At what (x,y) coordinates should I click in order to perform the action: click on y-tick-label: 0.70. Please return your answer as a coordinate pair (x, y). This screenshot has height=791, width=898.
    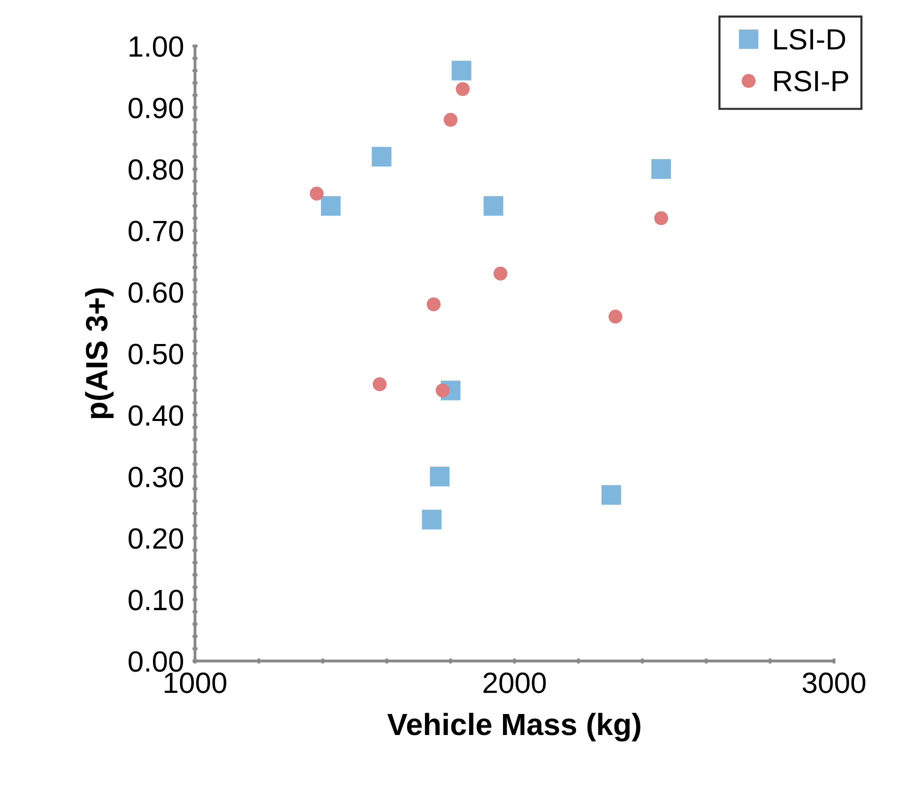
    Looking at the image, I should click on (156, 231).